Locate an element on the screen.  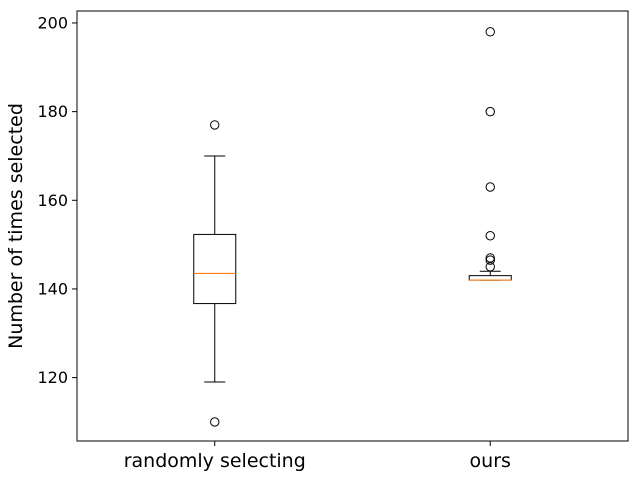
y-tick-label-180: 180 is located at coordinates (52, 111).